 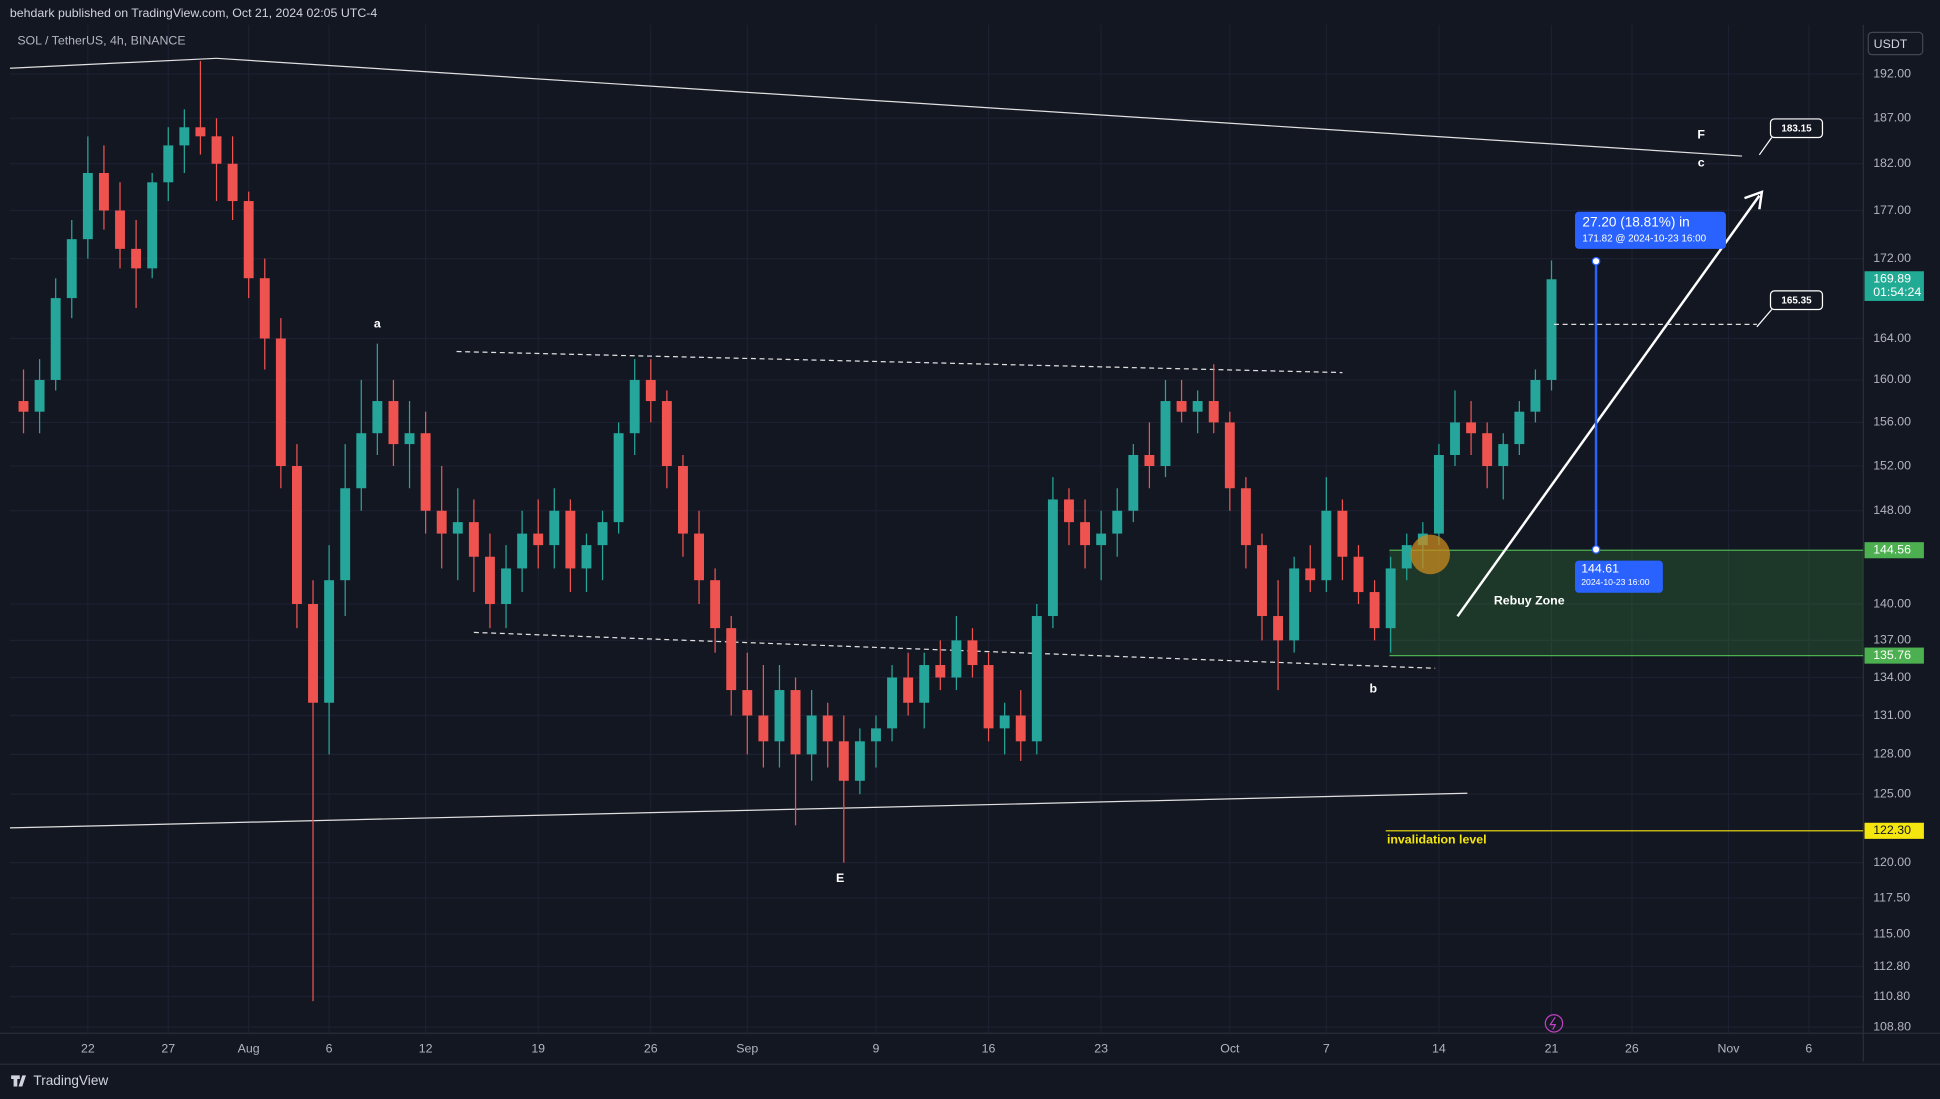 What do you see at coordinates (1892, 655) in the screenshot?
I see `price-label: 135.76` at bounding box center [1892, 655].